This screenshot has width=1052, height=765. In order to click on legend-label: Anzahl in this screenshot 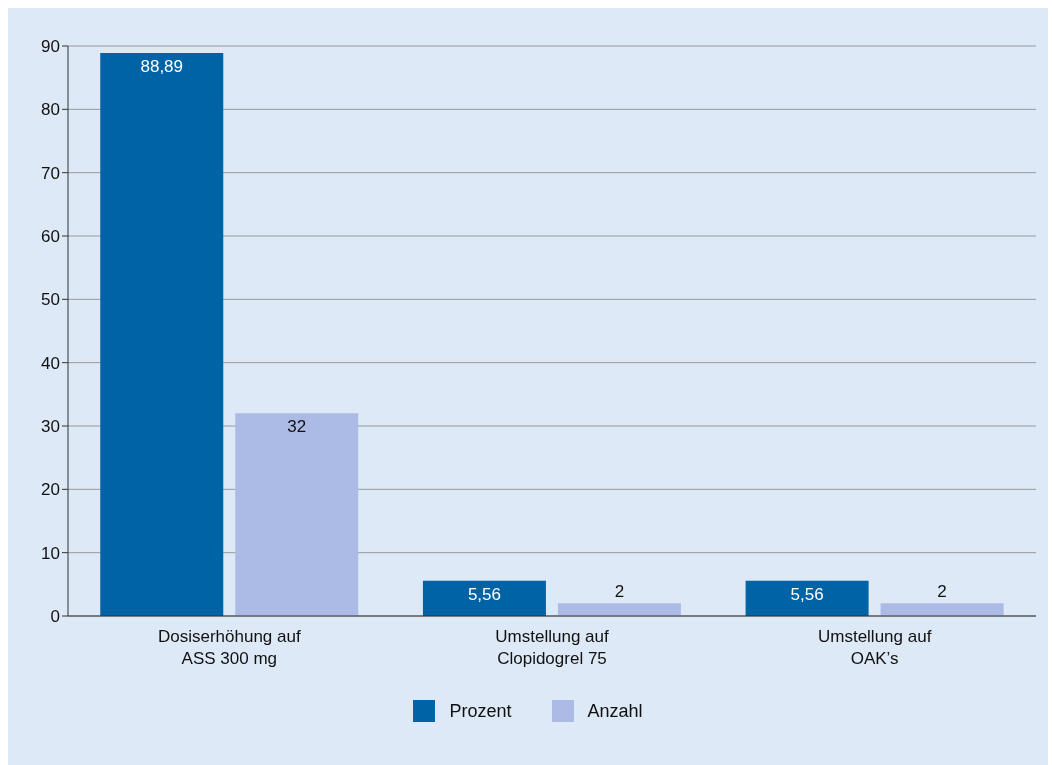, I will do `click(615, 711)`.